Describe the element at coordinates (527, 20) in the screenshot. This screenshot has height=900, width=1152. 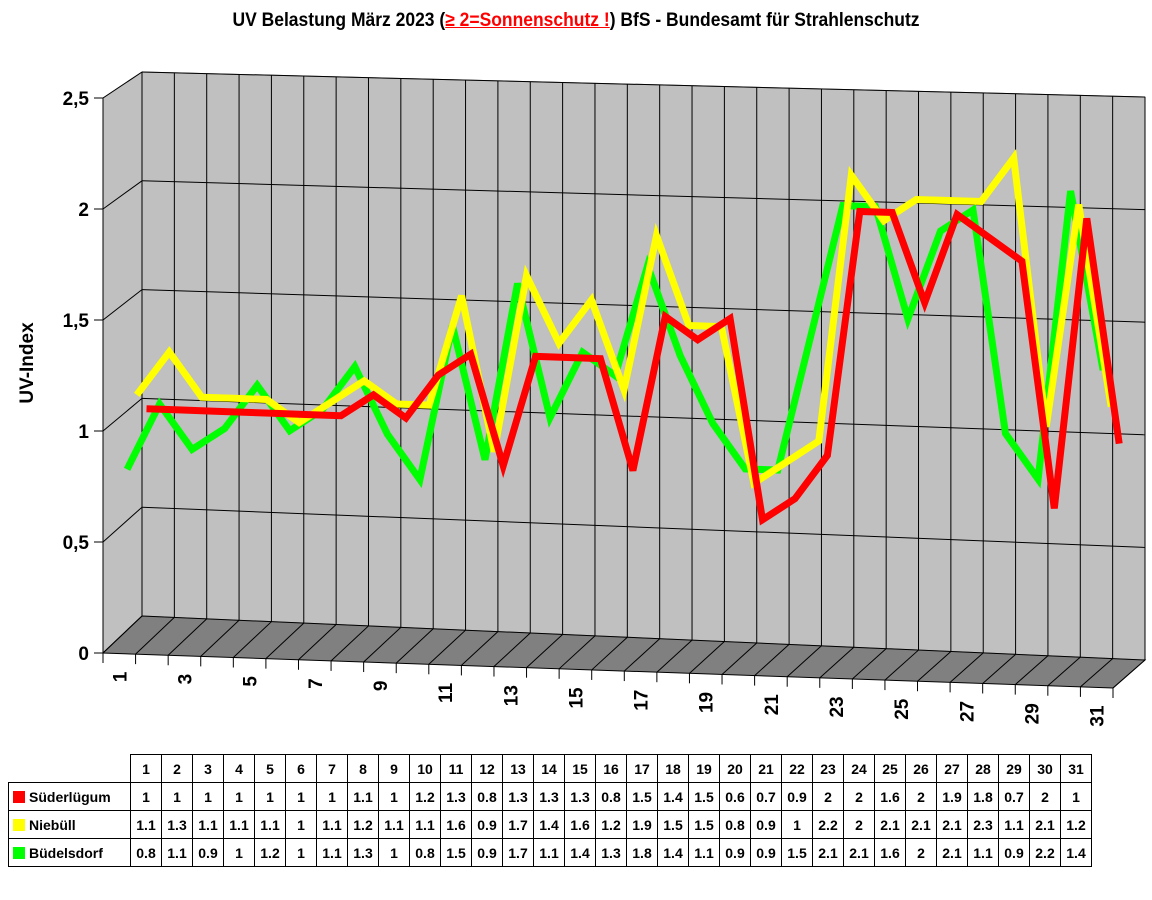
I see `title-warning: ≥ 2=Sonnenschutz !` at that location.